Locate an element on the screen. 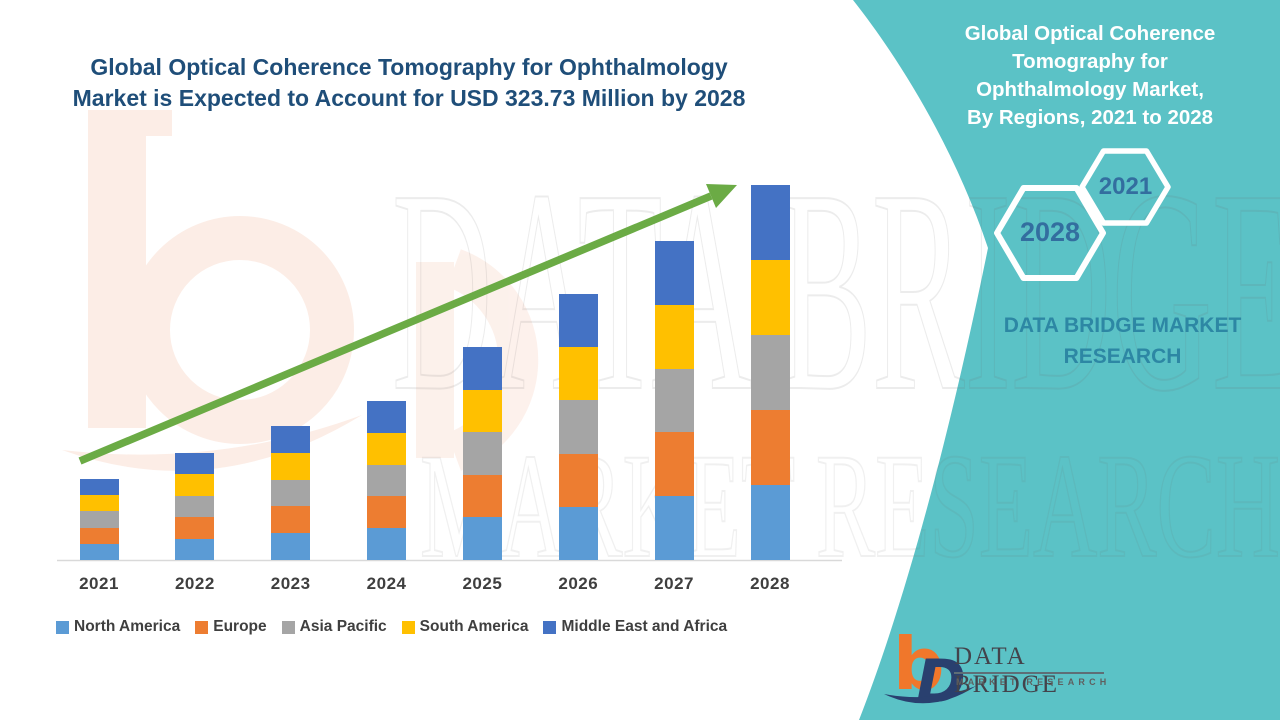 The image size is (1280, 720). hexagon-2021 is located at coordinates (1125, 187).